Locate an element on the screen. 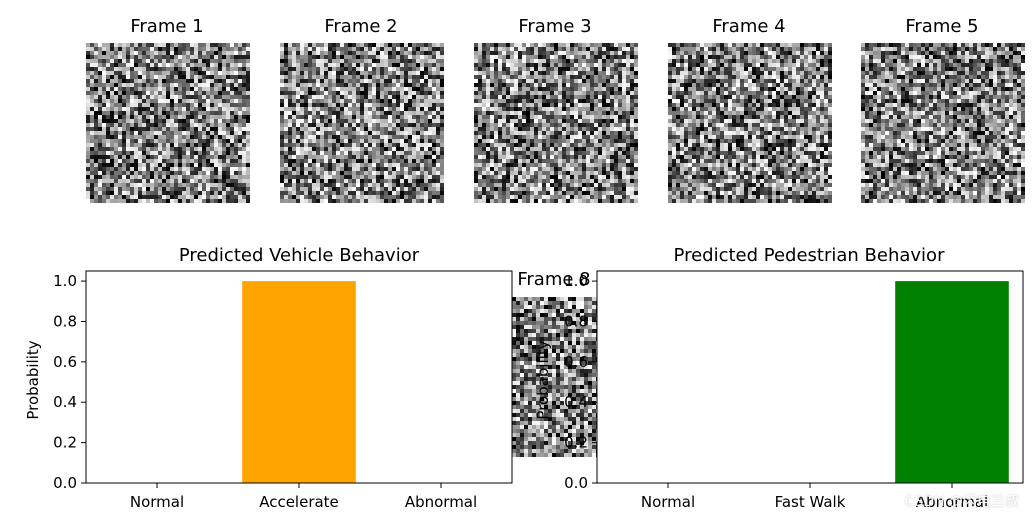  frame-3-title: Frame 3 is located at coordinates (554, 26).